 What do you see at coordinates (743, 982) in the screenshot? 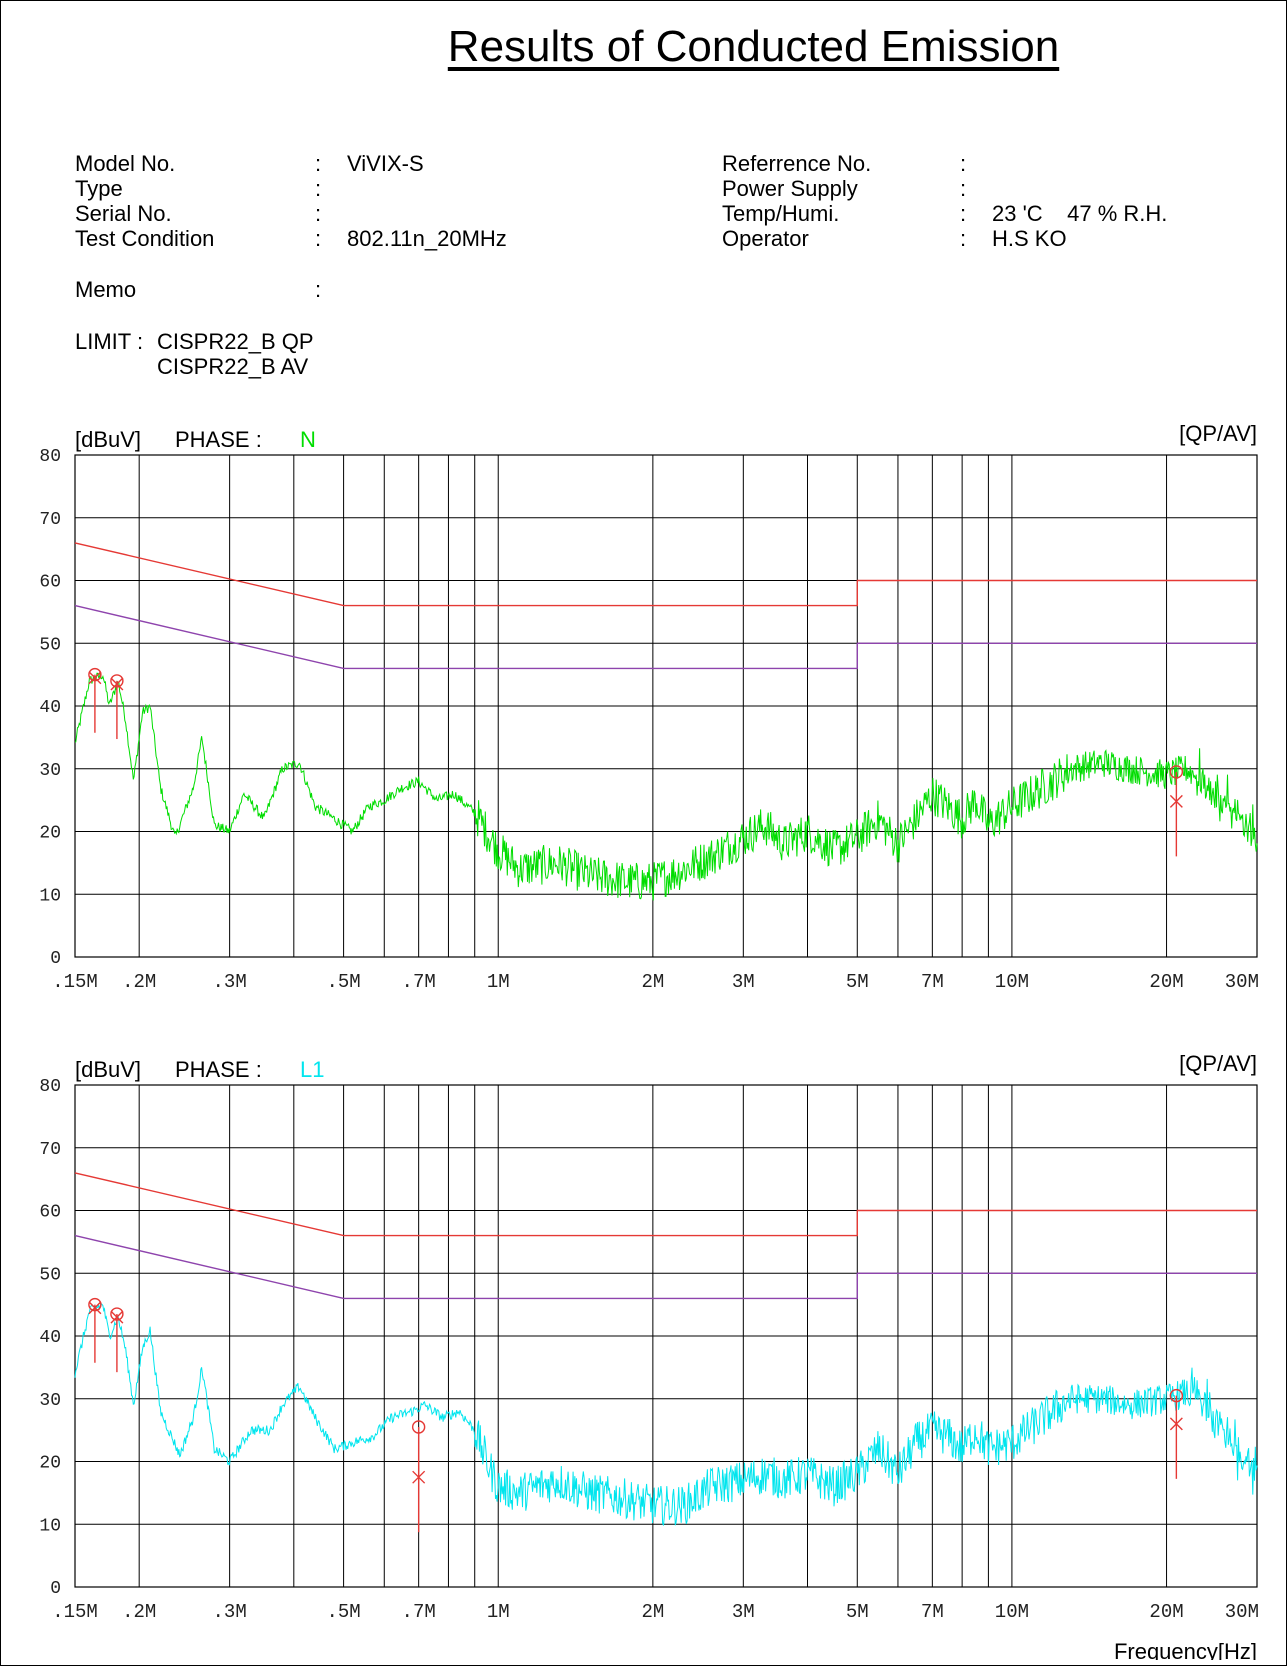
I see `x-tick-label: 3M` at bounding box center [743, 982].